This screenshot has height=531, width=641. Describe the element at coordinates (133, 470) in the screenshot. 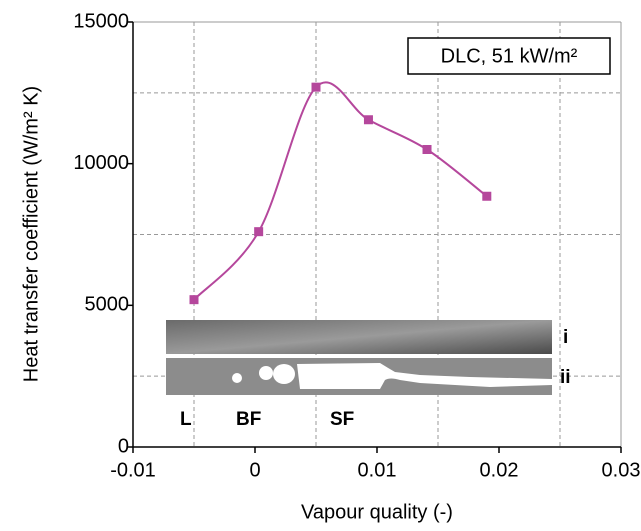

I see `x-tick-label: -0.01` at that location.